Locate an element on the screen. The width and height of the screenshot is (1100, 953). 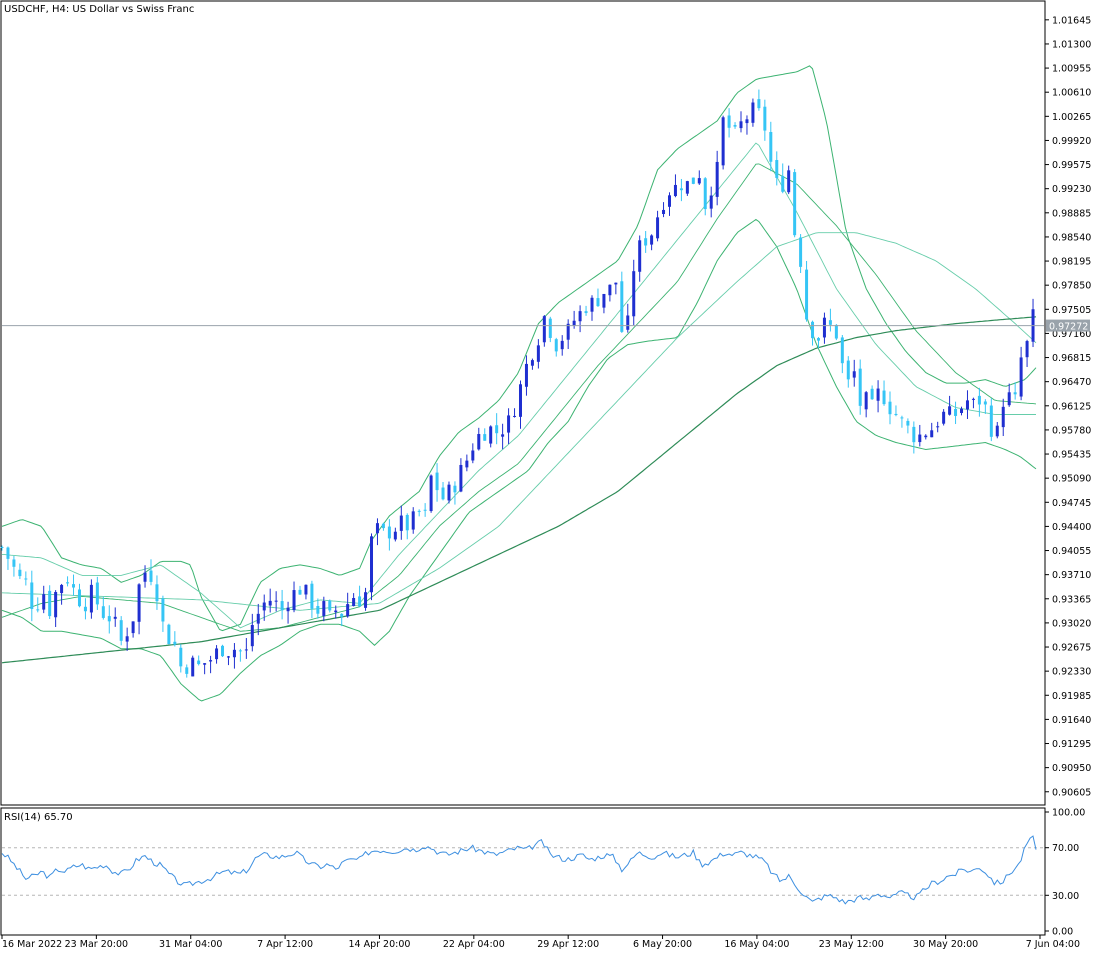
current-price-tag: 0.97272 is located at coordinates (1068, 326).